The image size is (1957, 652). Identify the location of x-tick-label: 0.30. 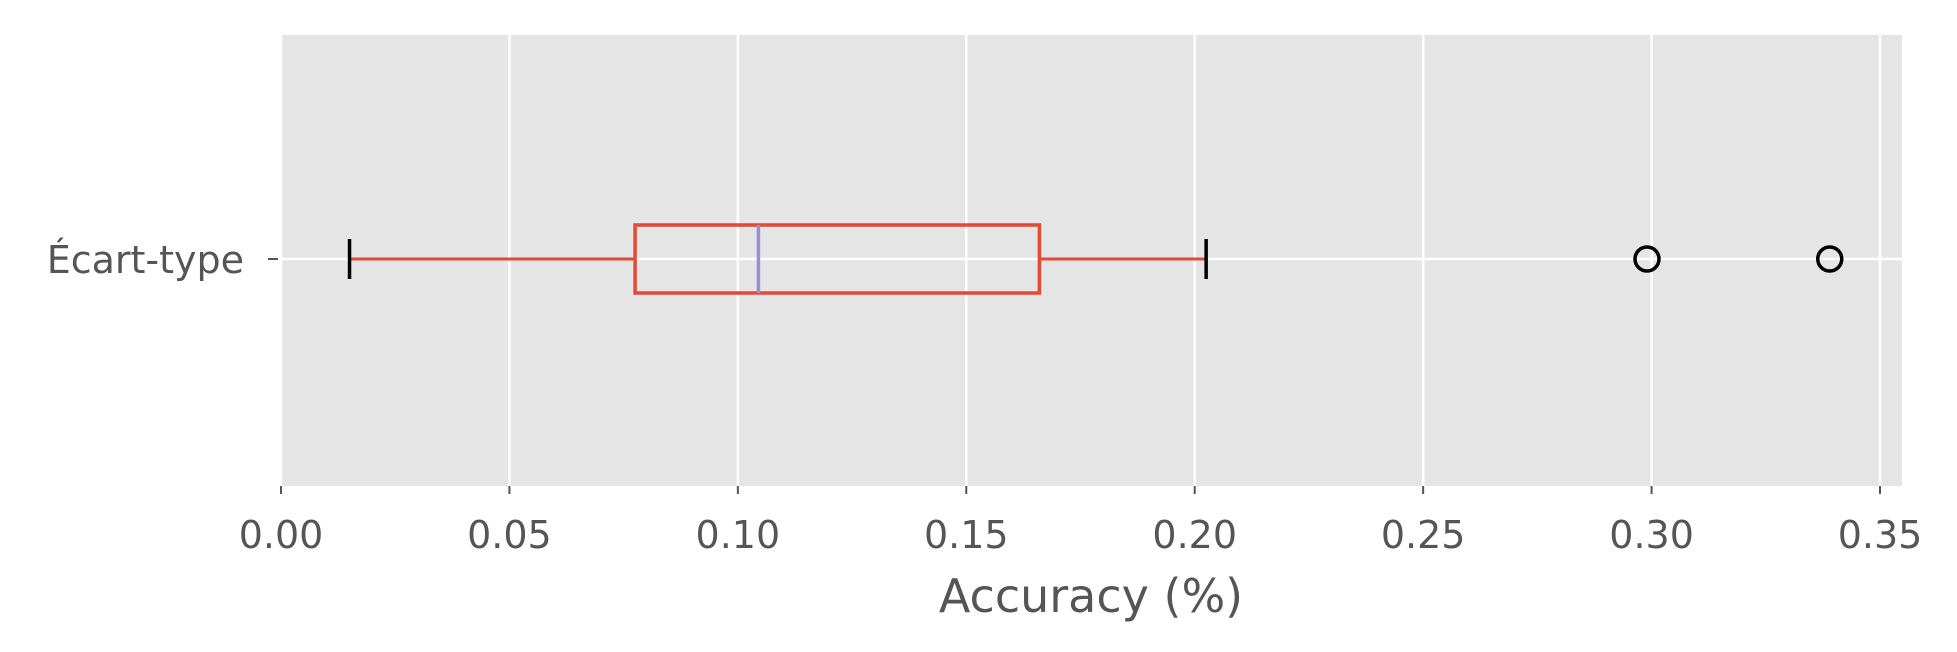
(1651, 535).